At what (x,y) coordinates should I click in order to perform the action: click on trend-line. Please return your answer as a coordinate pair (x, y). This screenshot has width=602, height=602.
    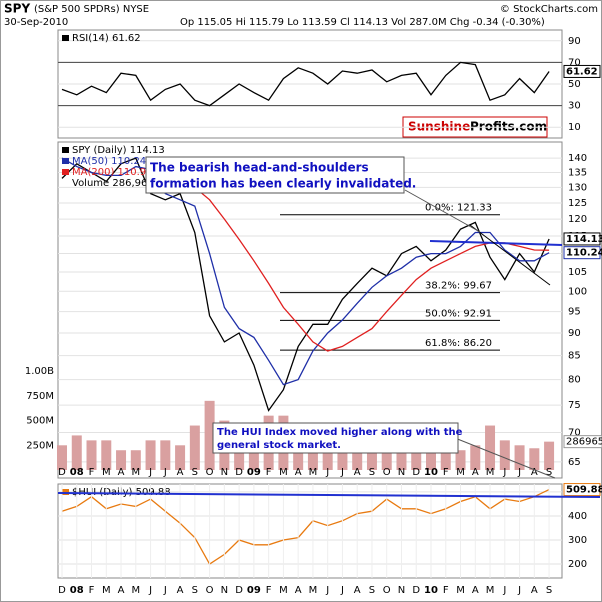
    Looking at the image, I should click on (510, 255).